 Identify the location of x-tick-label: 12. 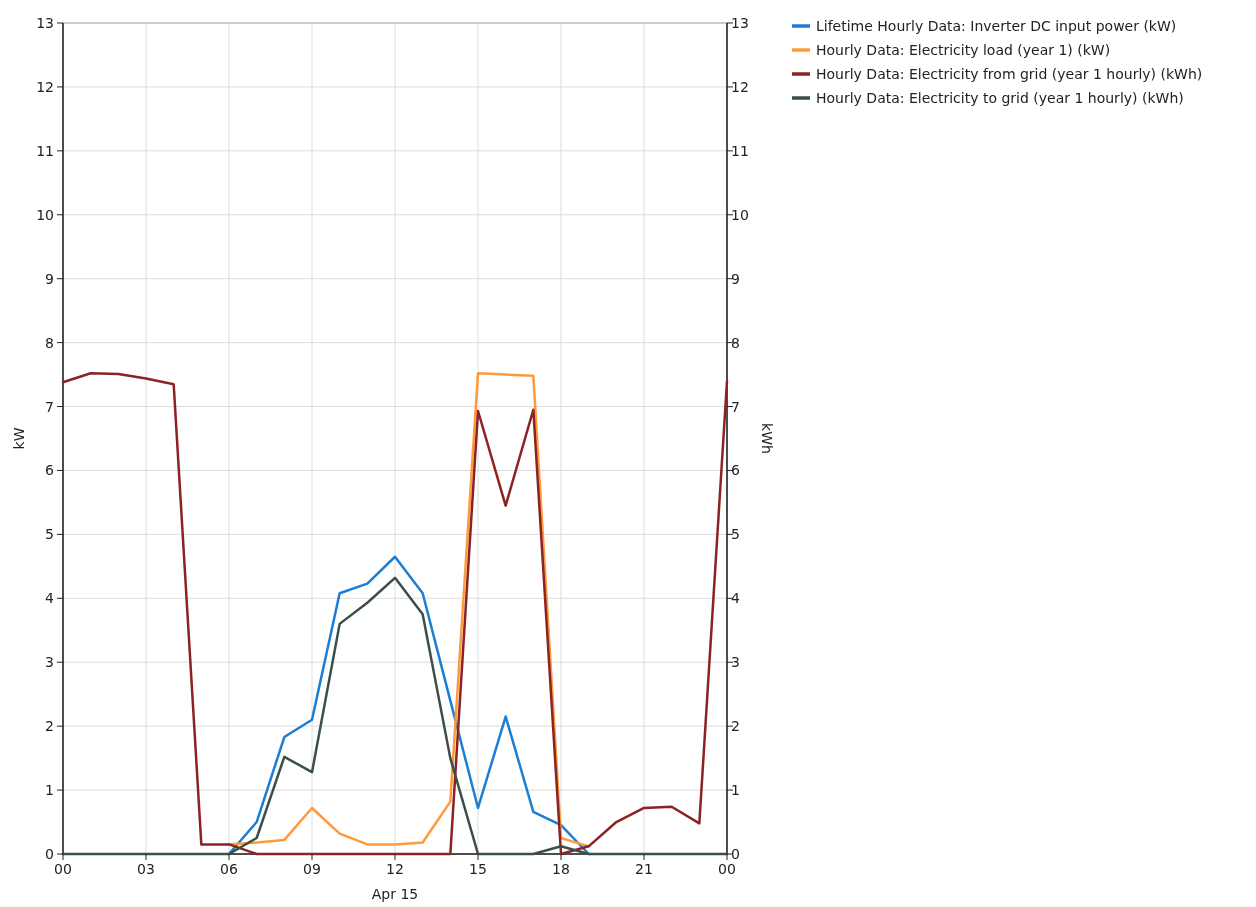
(395, 869).